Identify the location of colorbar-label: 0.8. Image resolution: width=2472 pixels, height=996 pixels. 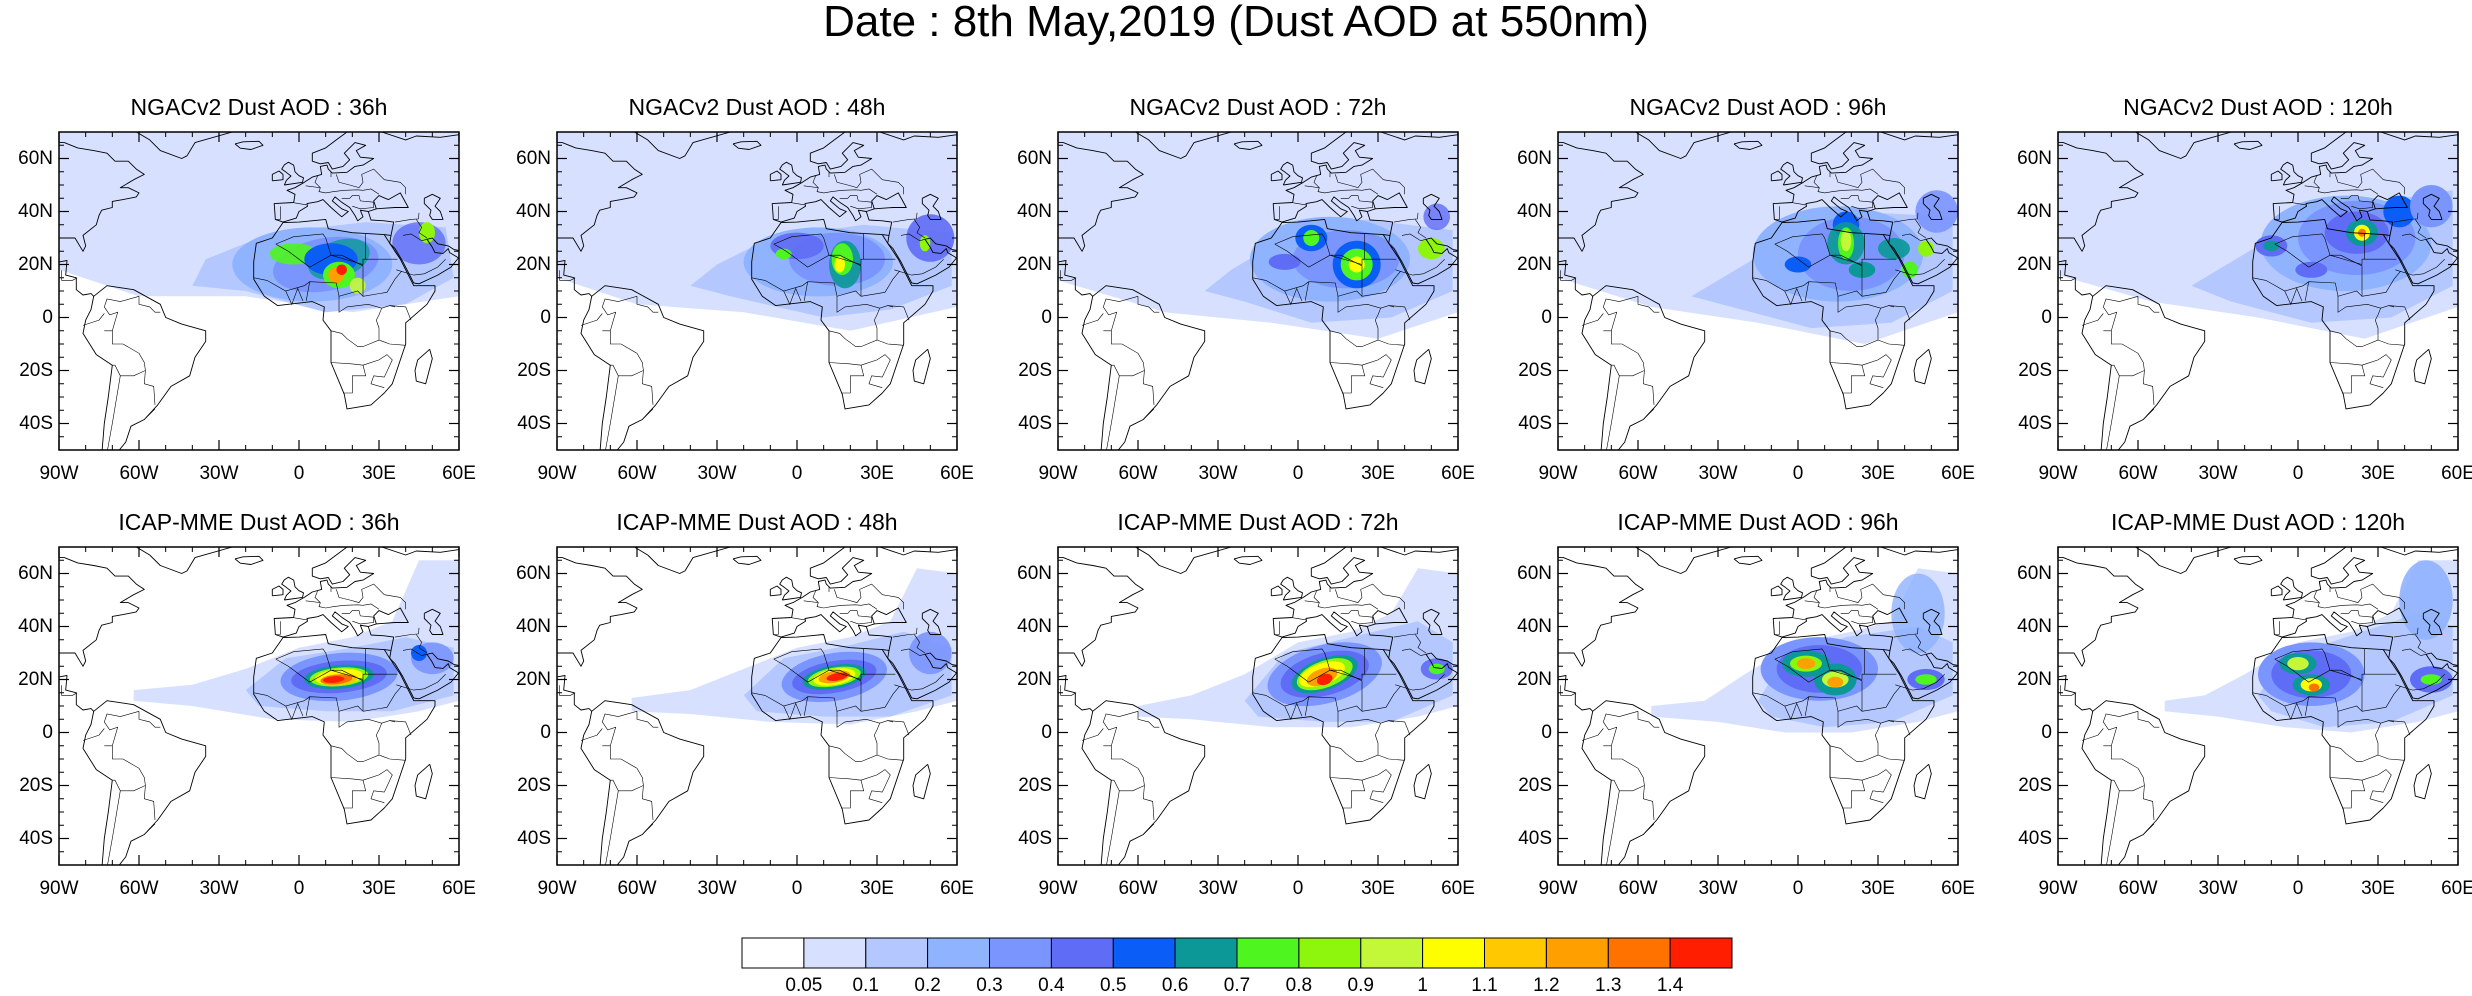
(1299, 985).